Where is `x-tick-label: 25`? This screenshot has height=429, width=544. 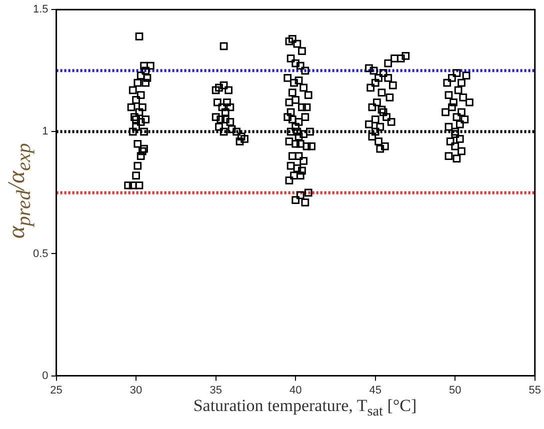 x-tick-label: 25 is located at coordinates (56, 390).